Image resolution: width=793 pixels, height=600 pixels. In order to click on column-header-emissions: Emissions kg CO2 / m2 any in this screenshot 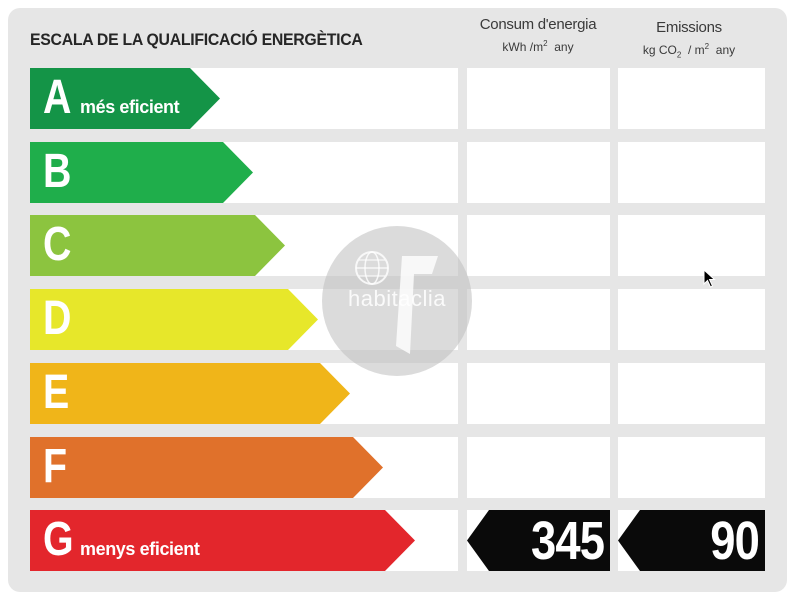, I will do `click(689, 39)`.